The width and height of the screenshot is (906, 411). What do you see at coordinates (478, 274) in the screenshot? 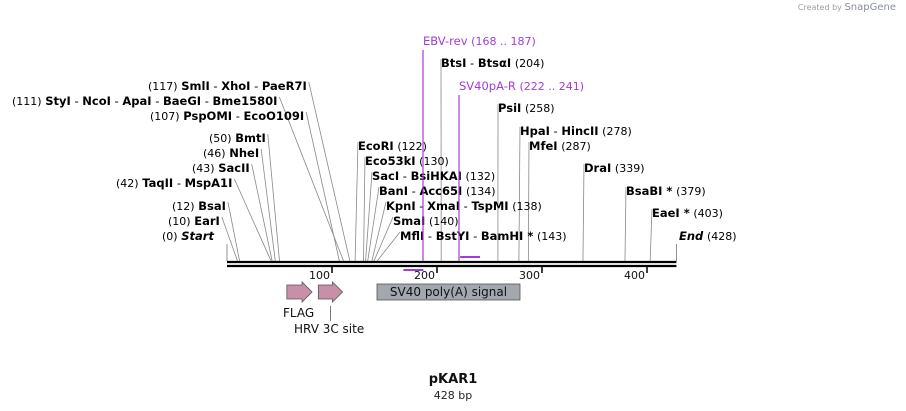
I see `ruler: 100 200 300 400` at bounding box center [478, 274].